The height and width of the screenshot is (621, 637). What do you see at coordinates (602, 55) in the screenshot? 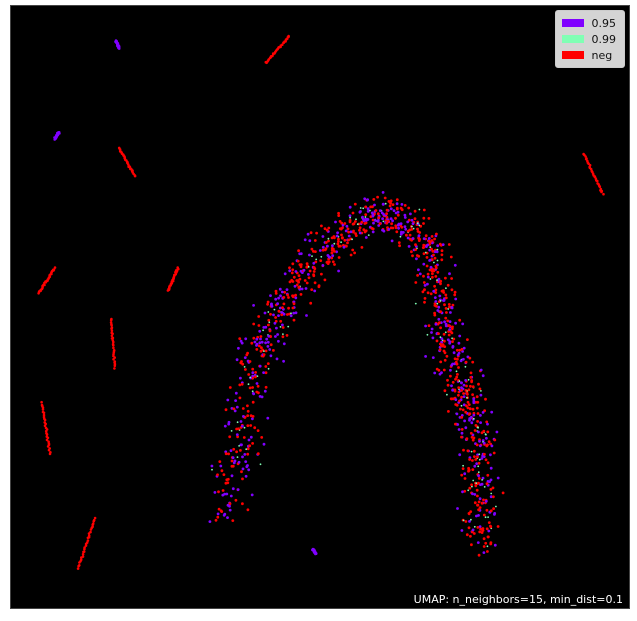
I see `legend-label-2: neg` at bounding box center [602, 55].